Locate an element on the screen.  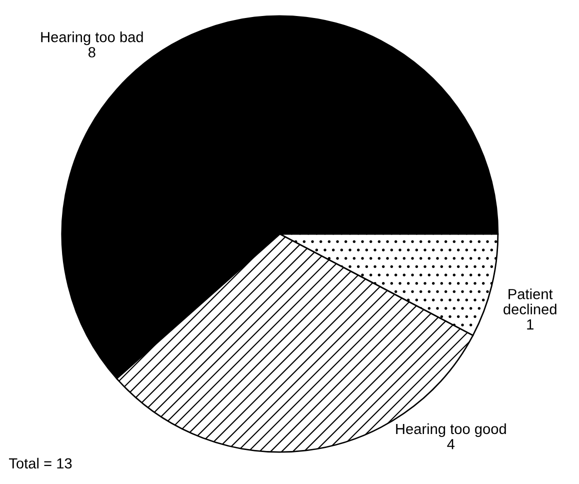
slice-label: Hearing too good is located at coordinates (451, 430).